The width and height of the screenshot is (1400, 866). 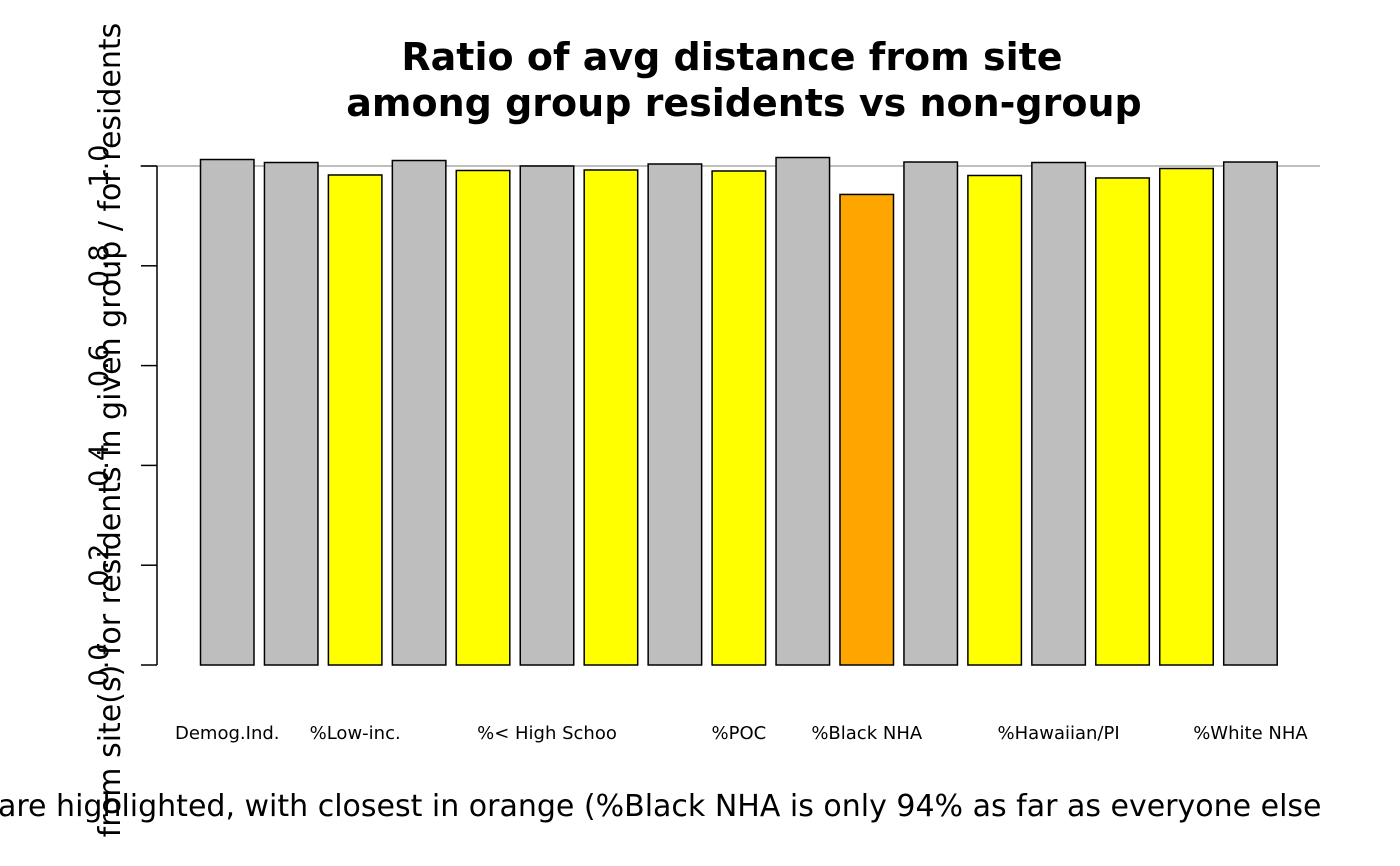 What do you see at coordinates (743, 103) in the screenshot?
I see `chart-title-line2: among group residents vs non-group` at bounding box center [743, 103].